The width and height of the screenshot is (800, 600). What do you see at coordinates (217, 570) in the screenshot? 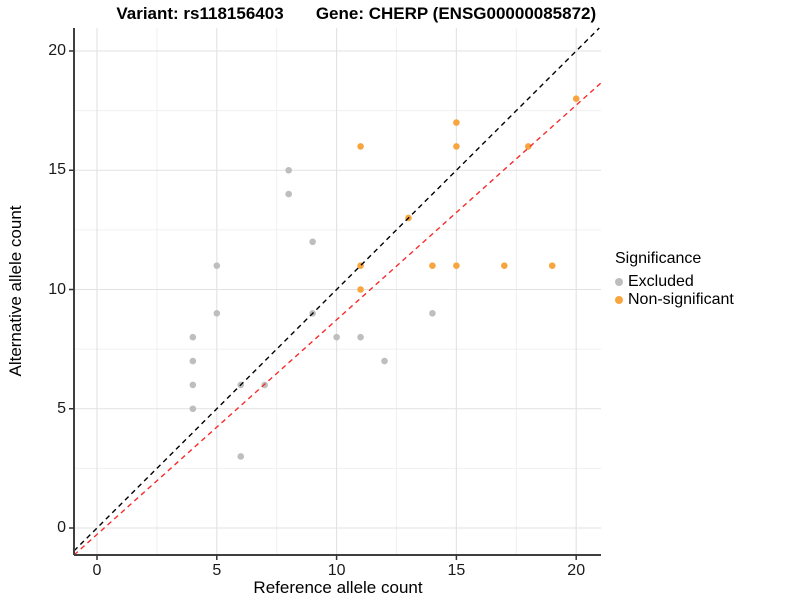
I see `x-tick-label: 5` at bounding box center [217, 570].